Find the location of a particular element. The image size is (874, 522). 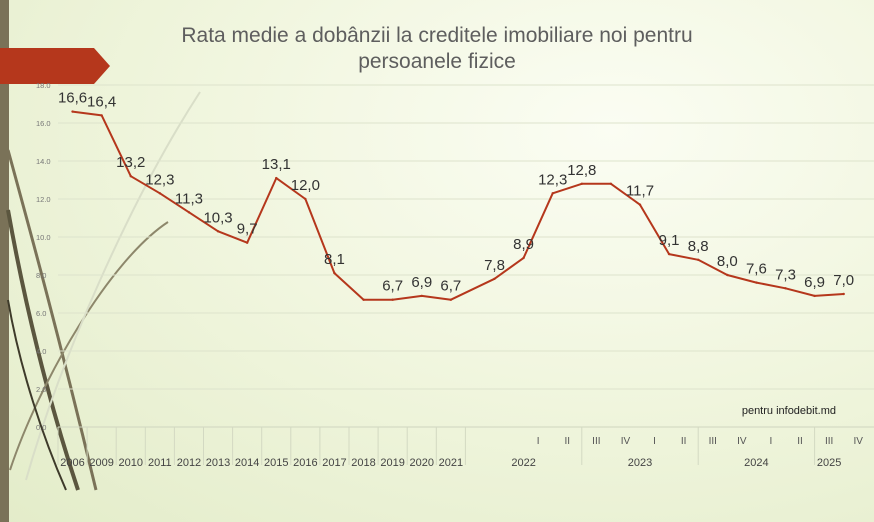

year-label: 2018 is located at coordinates (363, 463).